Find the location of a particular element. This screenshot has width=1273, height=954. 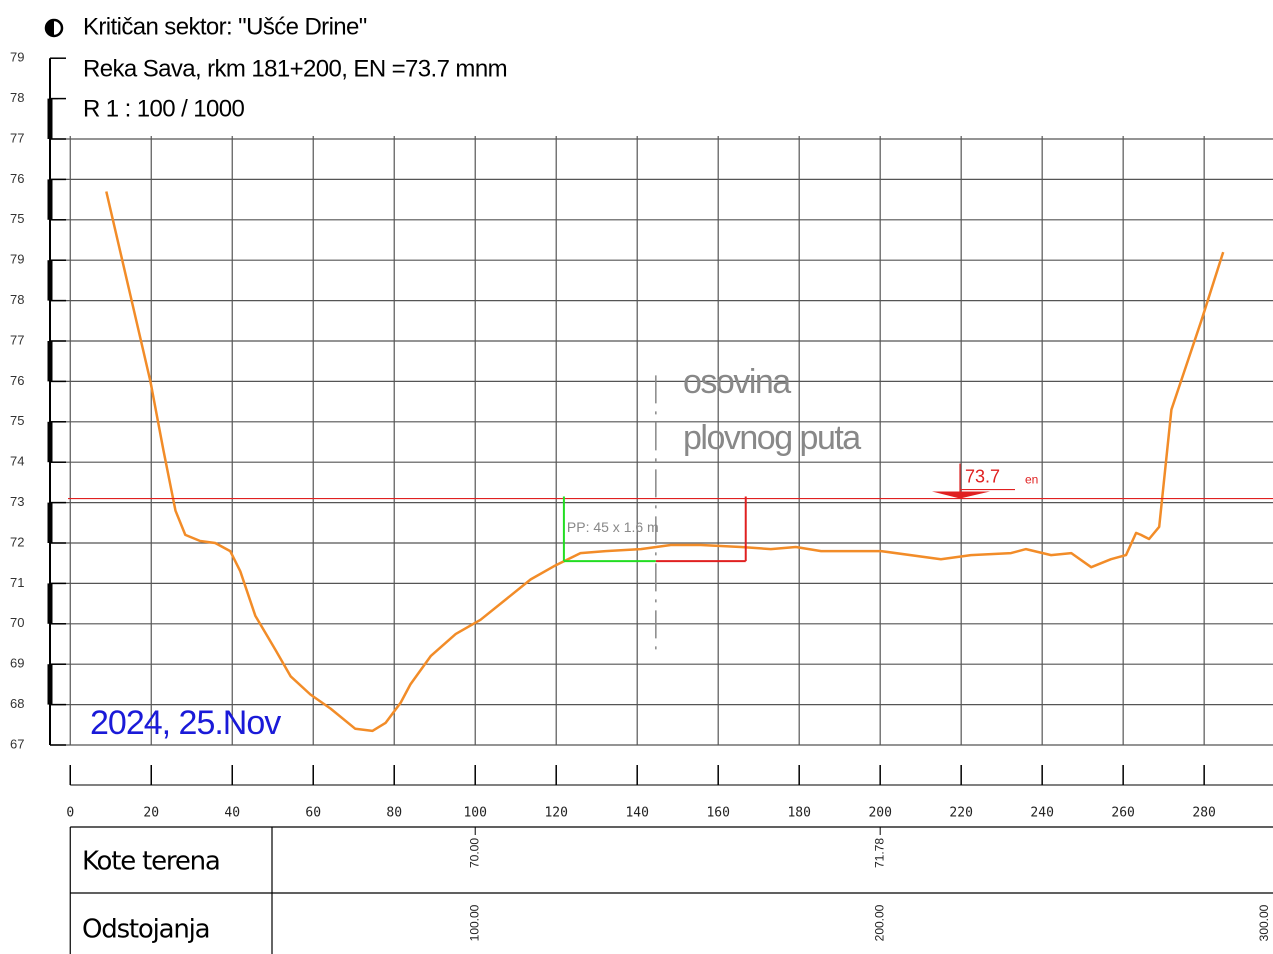

elevation-label: 70.00 is located at coordinates (474, 853).